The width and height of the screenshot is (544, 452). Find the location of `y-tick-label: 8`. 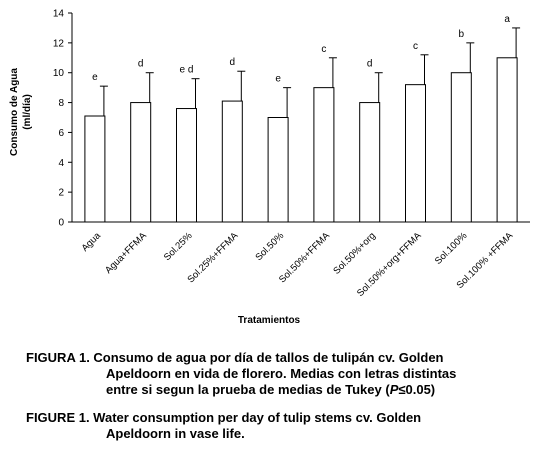

y-tick-label: 8 is located at coordinates (61, 103).